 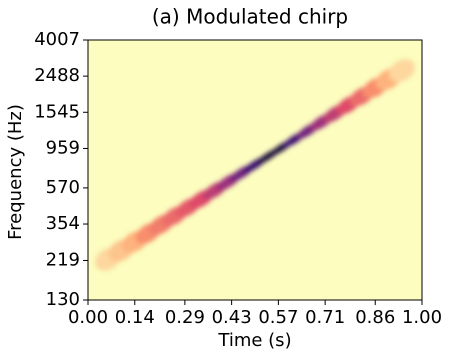 I want to click on y-tick-label: 219, so click(x=63, y=259).